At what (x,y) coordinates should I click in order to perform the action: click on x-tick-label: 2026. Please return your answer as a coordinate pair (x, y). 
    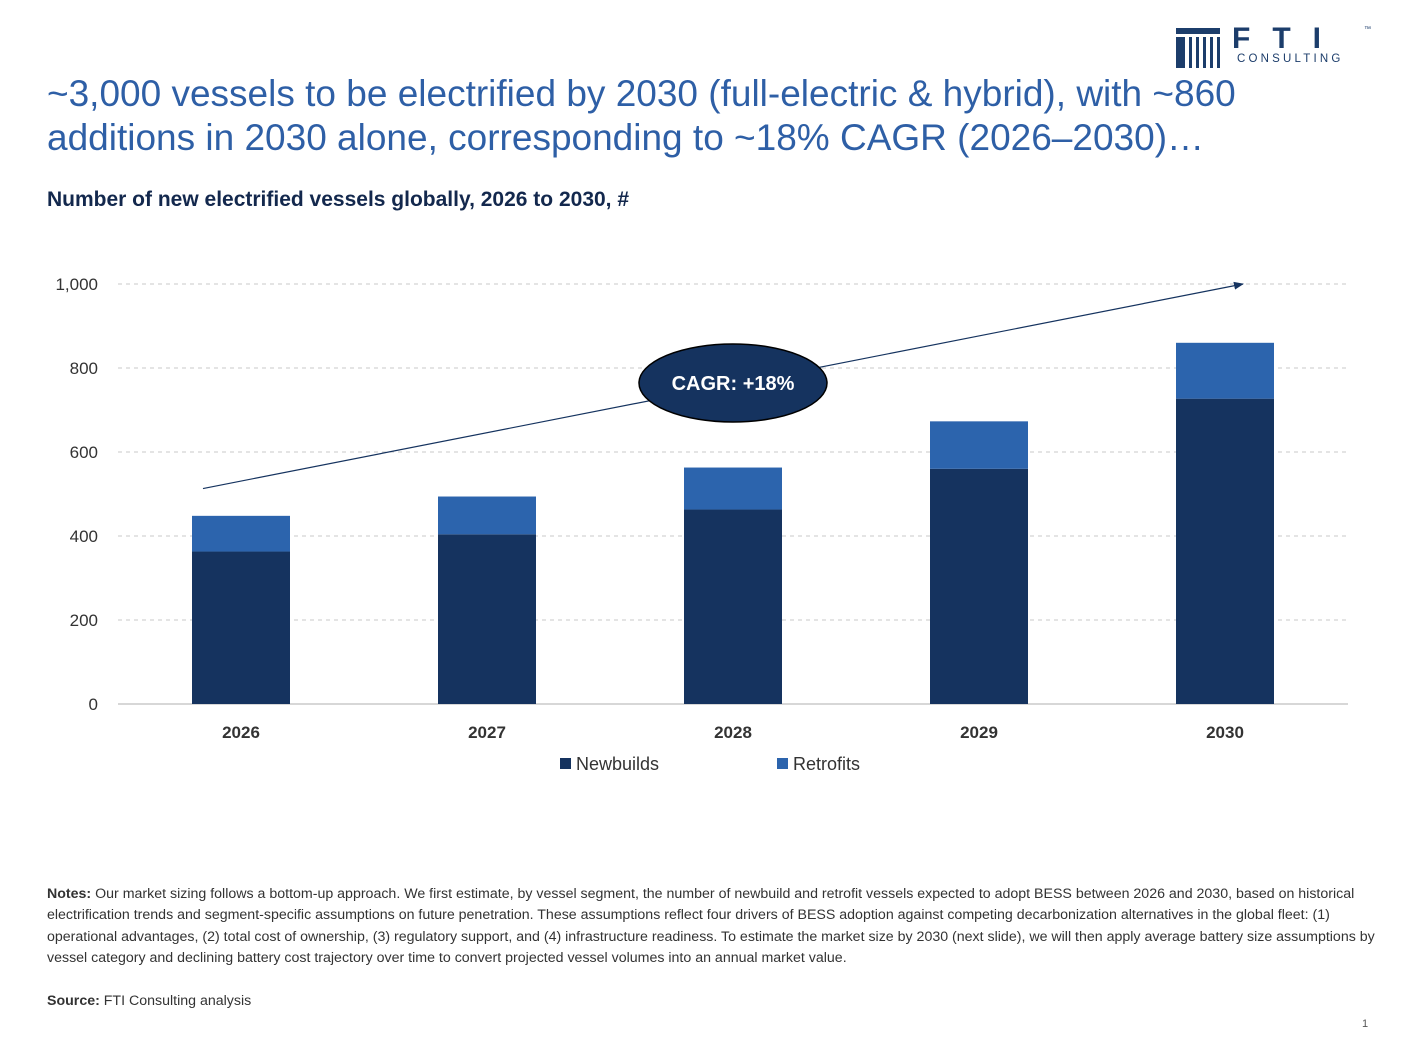
    Looking at the image, I should click on (241, 732).